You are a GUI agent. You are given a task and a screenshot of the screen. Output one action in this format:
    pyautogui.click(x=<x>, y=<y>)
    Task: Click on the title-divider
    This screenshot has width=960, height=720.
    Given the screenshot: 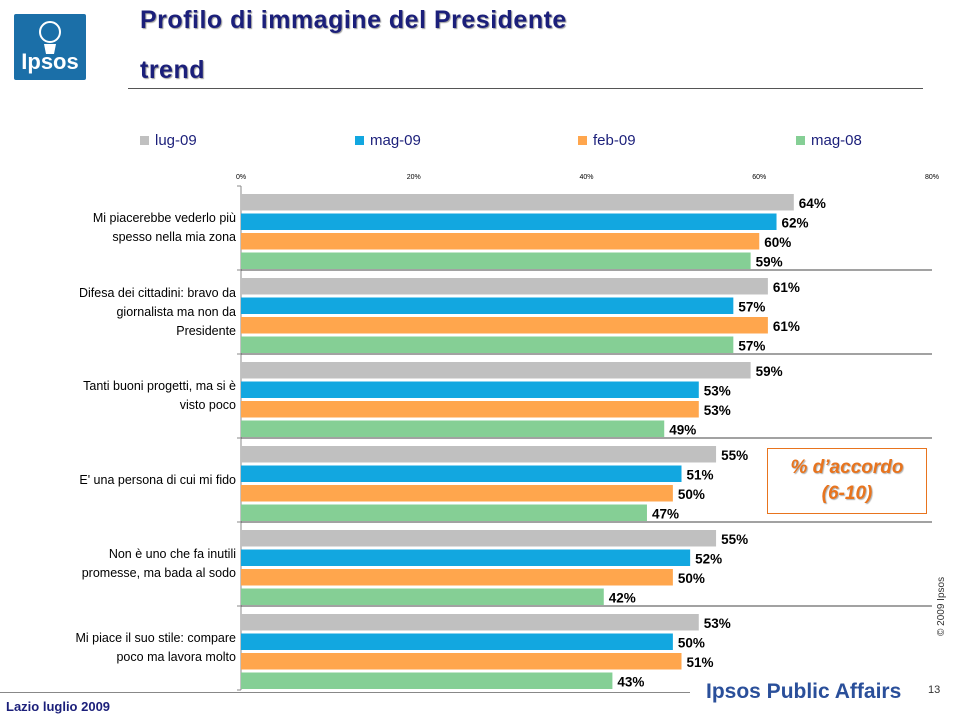 What is the action you would take?
    pyautogui.click(x=525, y=88)
    